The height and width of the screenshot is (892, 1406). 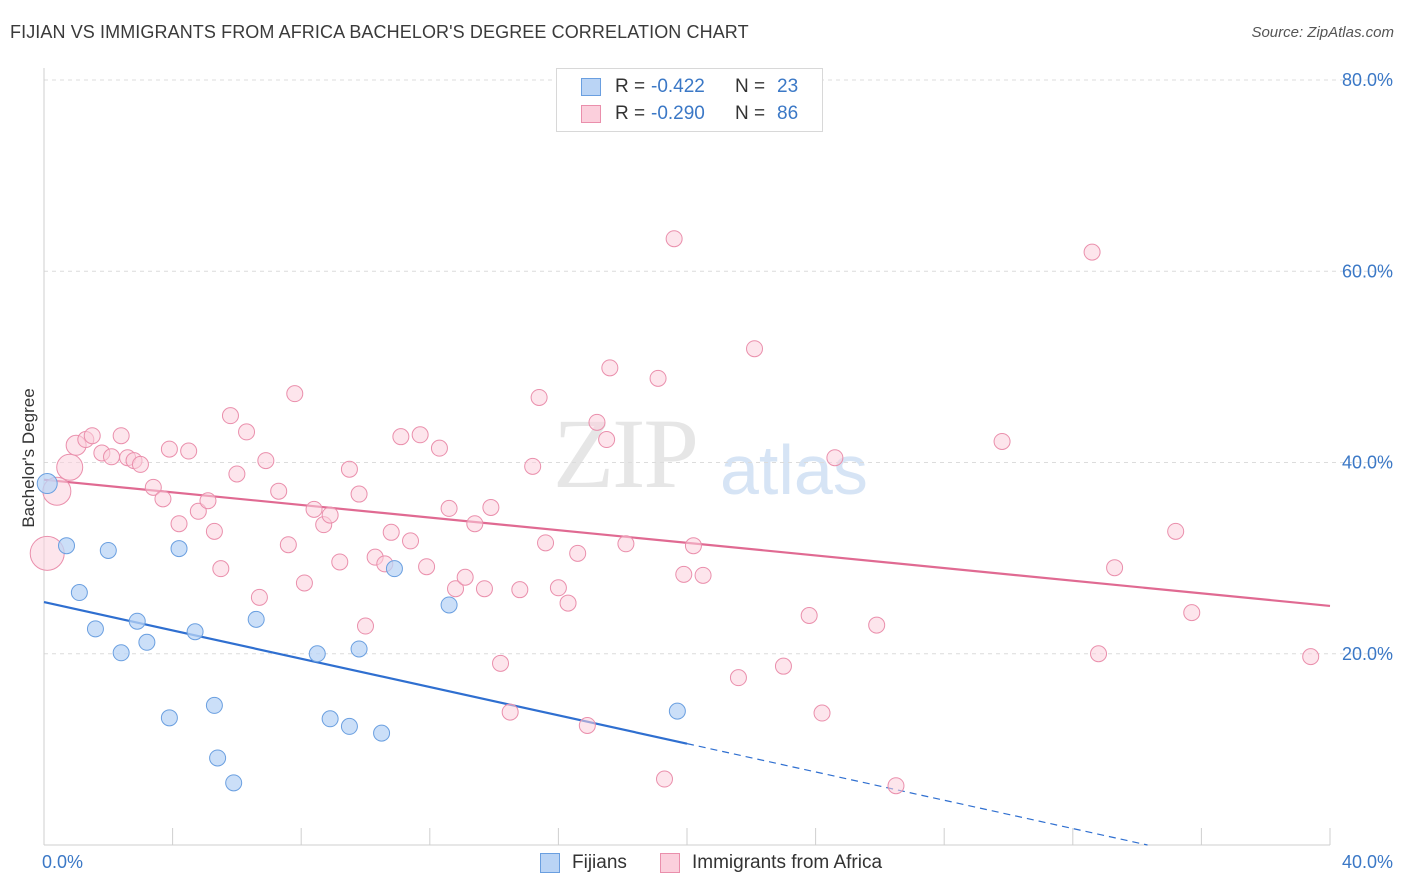 What do you see at coordinates (1367, 463) in the screenshot?
I see `y-tick-label: 40.0%` at bounding box center [1367, 463].